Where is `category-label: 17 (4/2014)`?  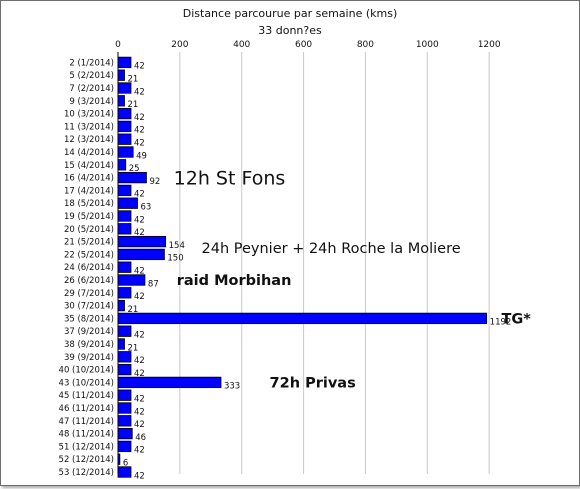
category-label: 17 (4/2014) is located at coordinates (89, 191).